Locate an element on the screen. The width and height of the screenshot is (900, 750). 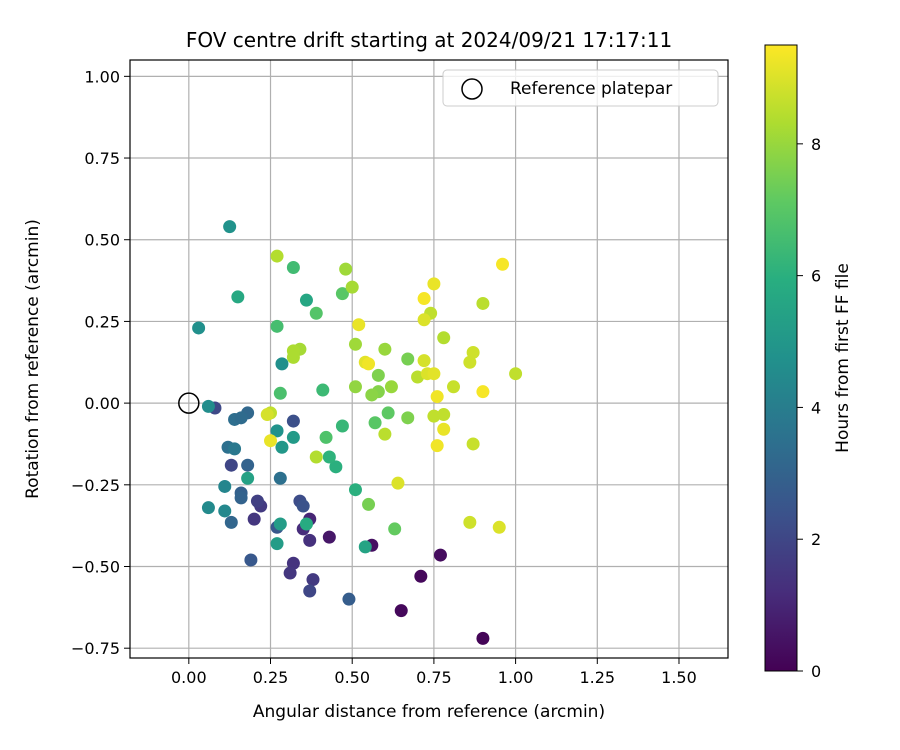
reference-platepar-marker is located at coordinates (189, 403).